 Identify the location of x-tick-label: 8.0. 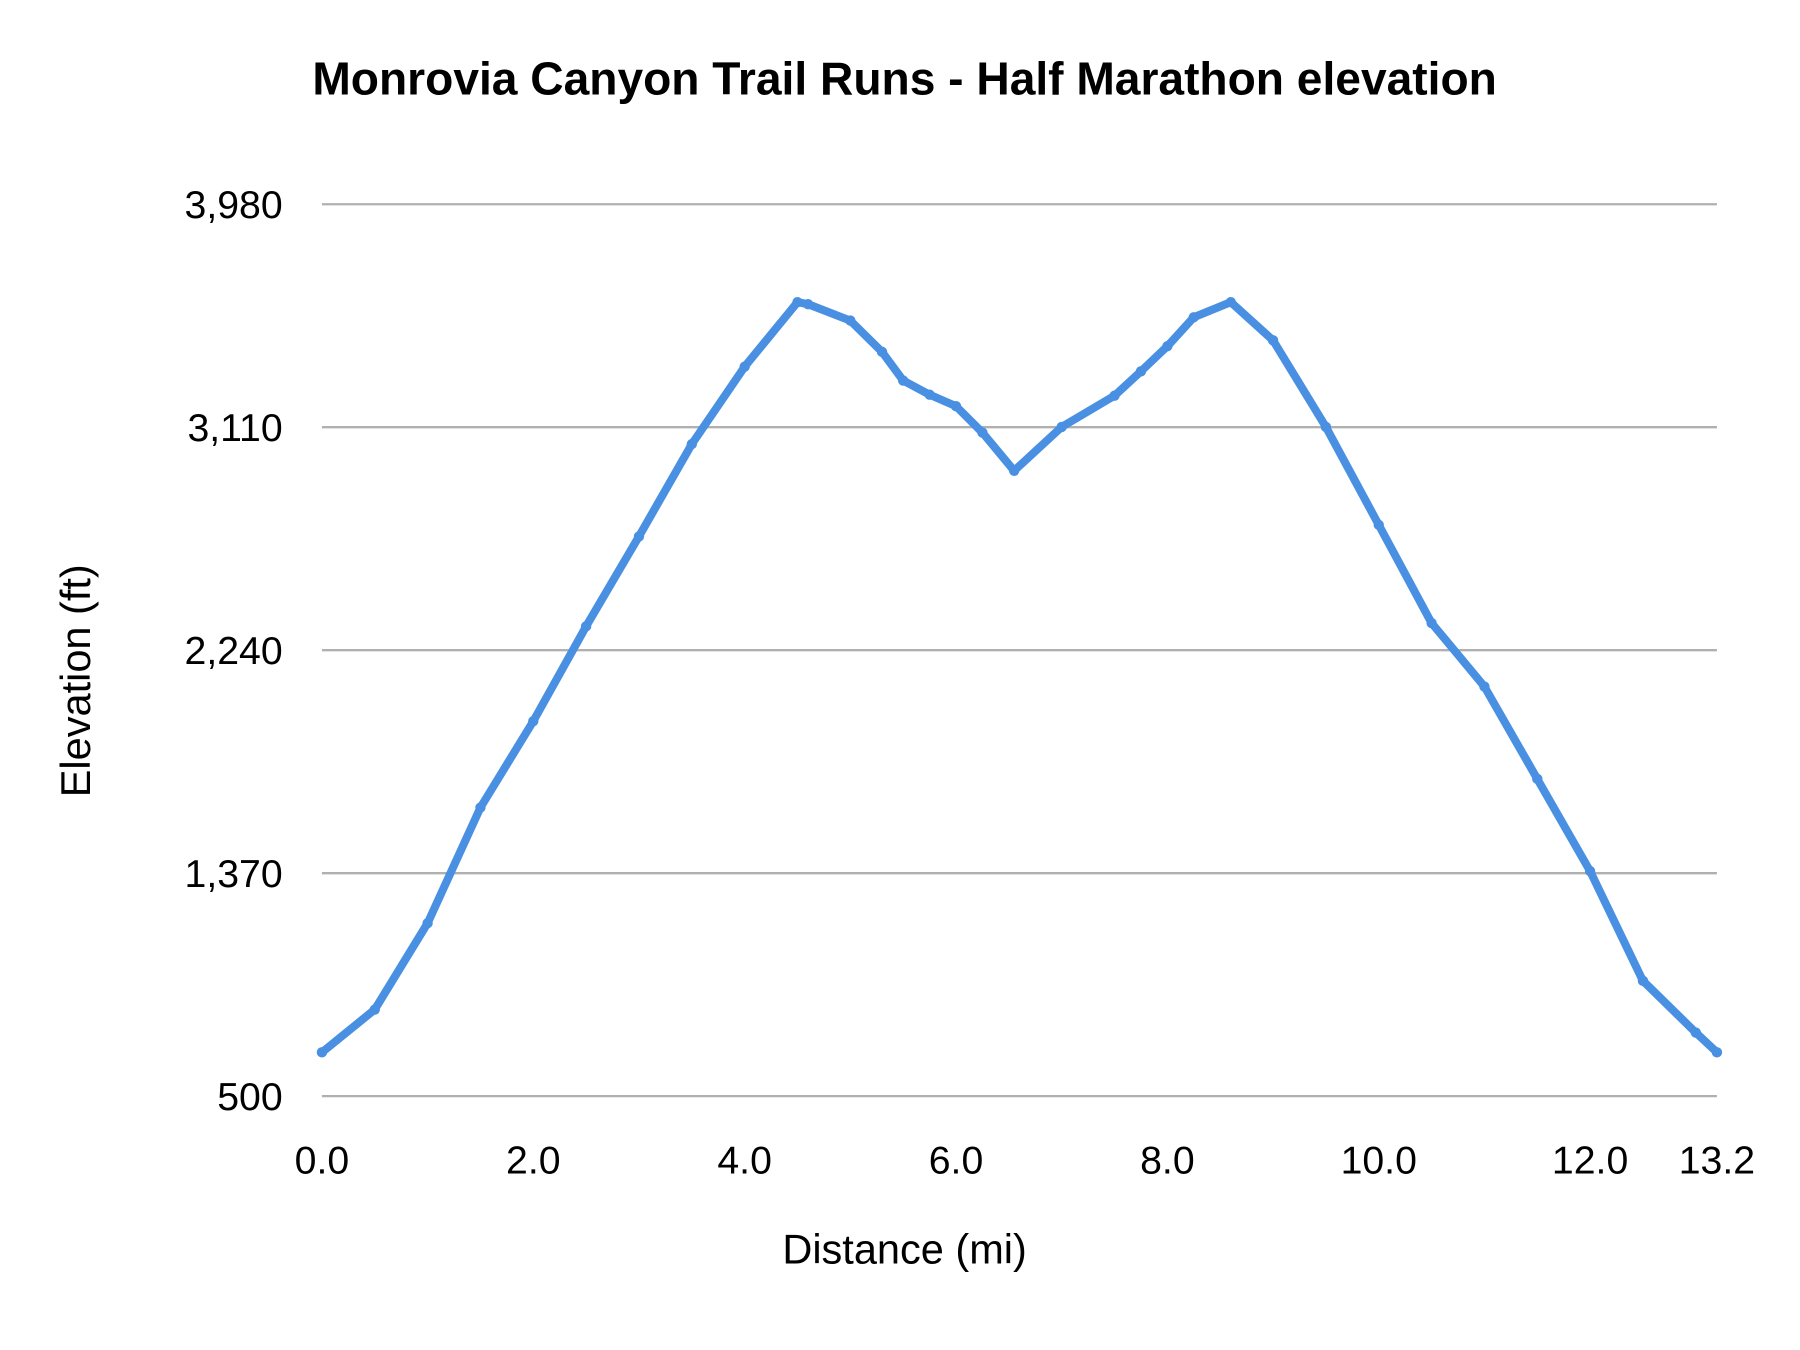
(1167, 1160).